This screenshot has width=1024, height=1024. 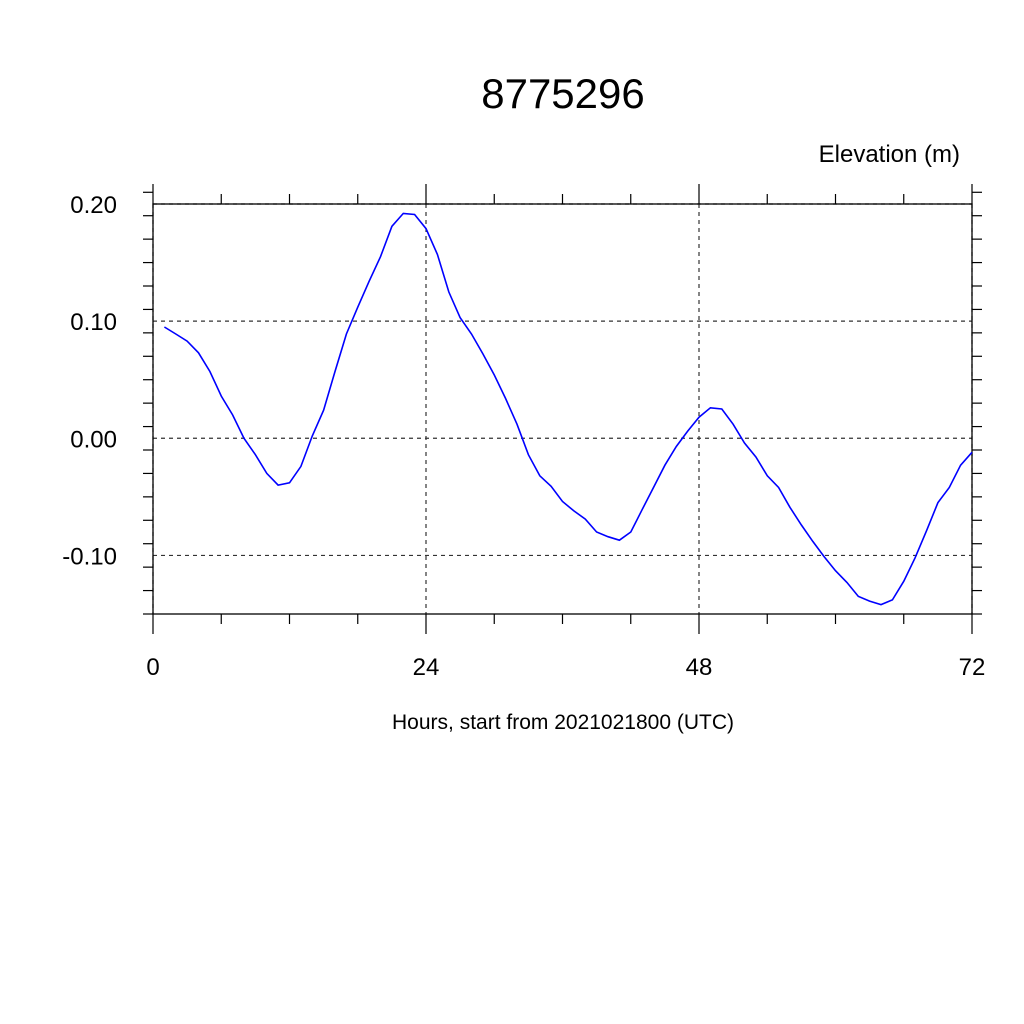 What do you see at coordinates (563, 93) in the screenshot?
I see `chart-title: 8775296` at bounding box center [563, 93].